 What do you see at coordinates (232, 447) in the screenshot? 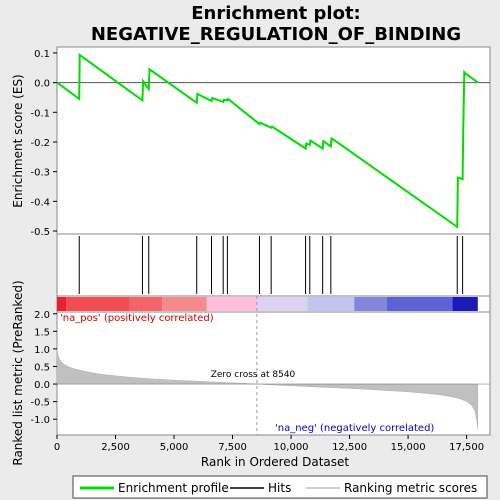
I see `x-tick-label: 7,500` at bounding box center [232, 447].